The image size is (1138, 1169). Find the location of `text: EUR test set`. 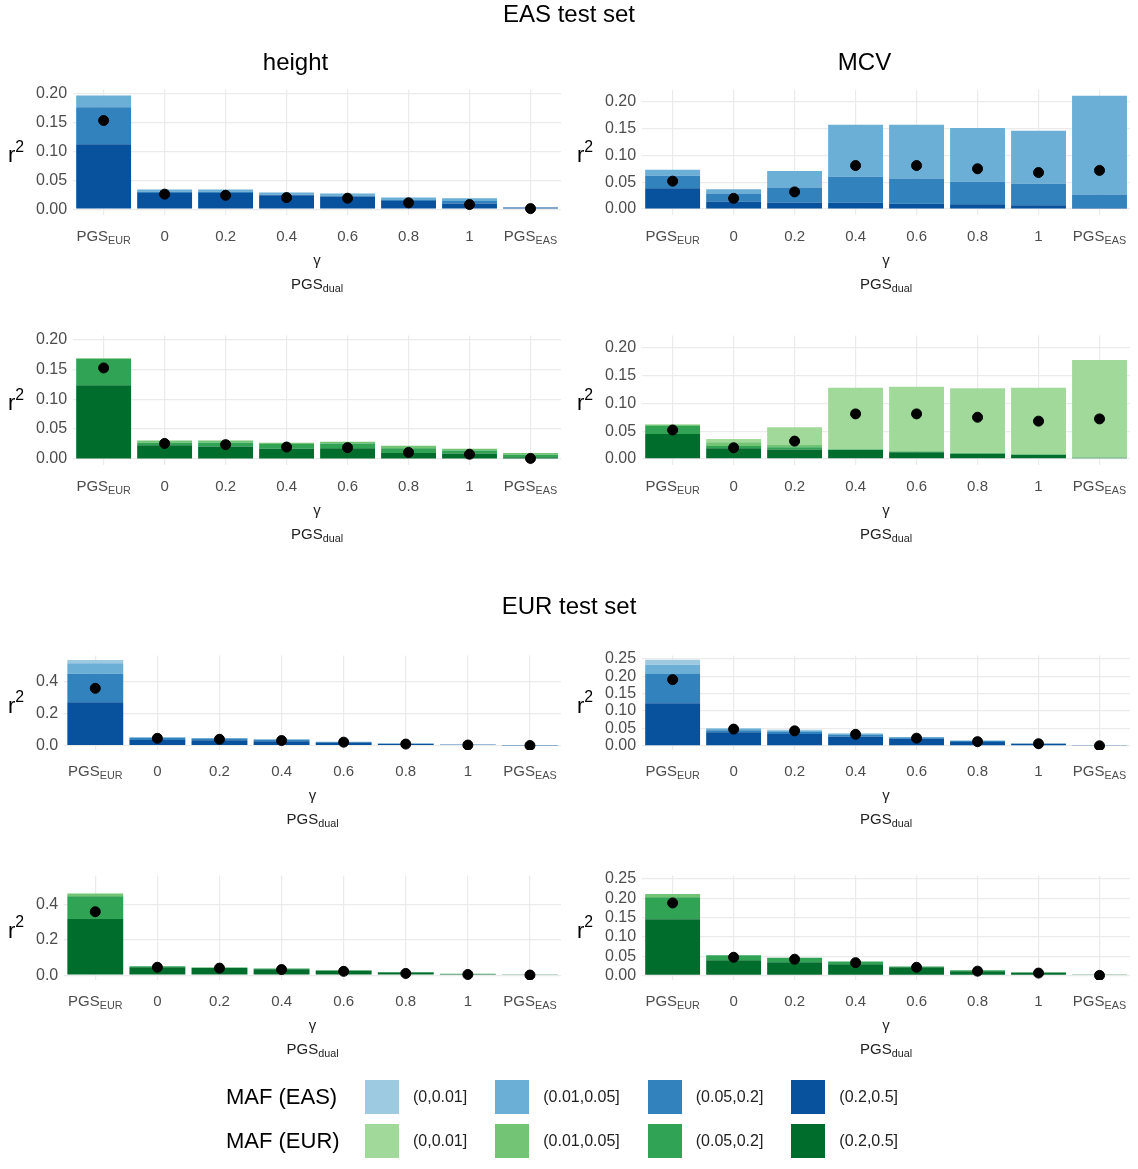

text: EUR test set is located at coordinates (569, 606).